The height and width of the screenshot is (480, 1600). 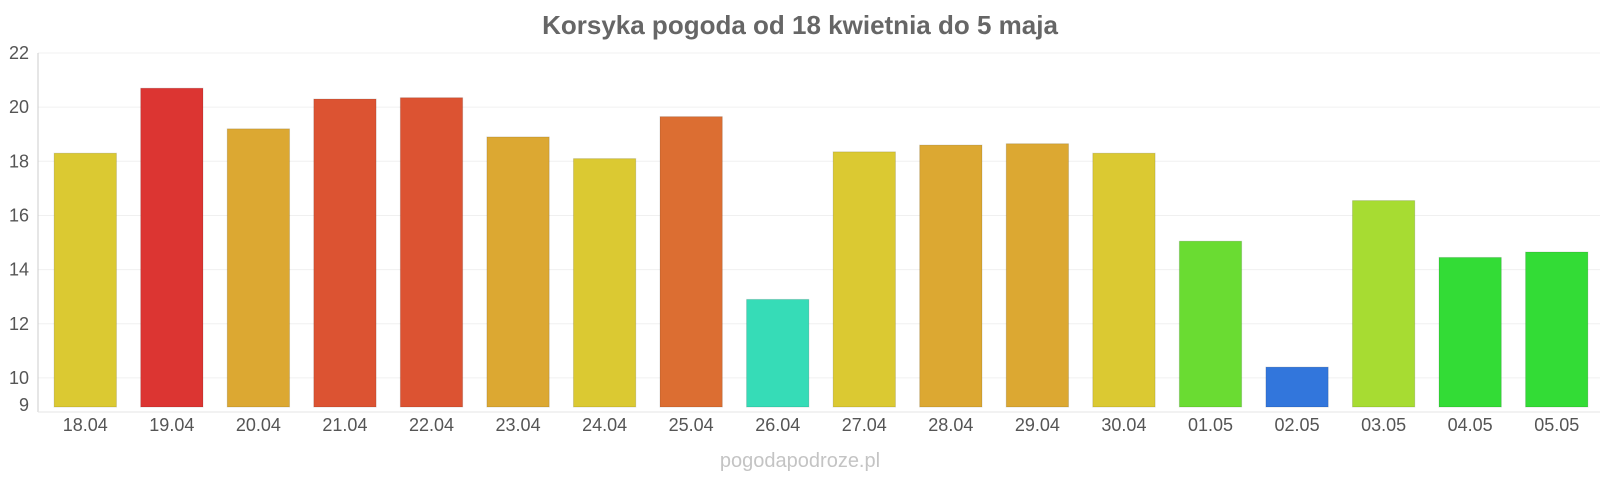 I want to click on x-tick-label: 20.04, so click(x=258, y=425).